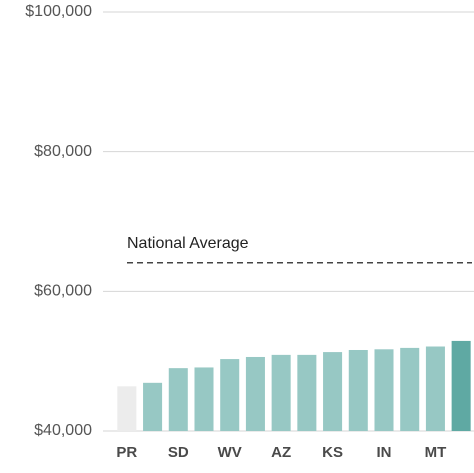  I want to click on y-tick-label: $100,000, so click(58, 11).